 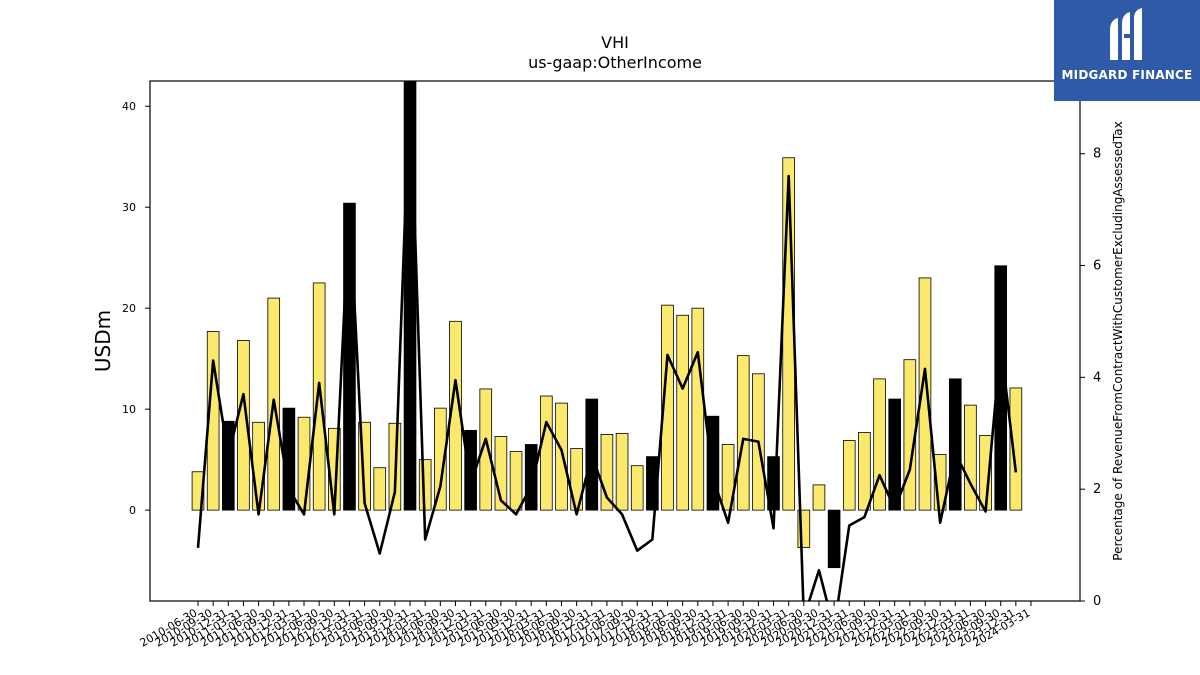 I want to click on y-tick-label-right: 0, so click(x=1097, y=601).